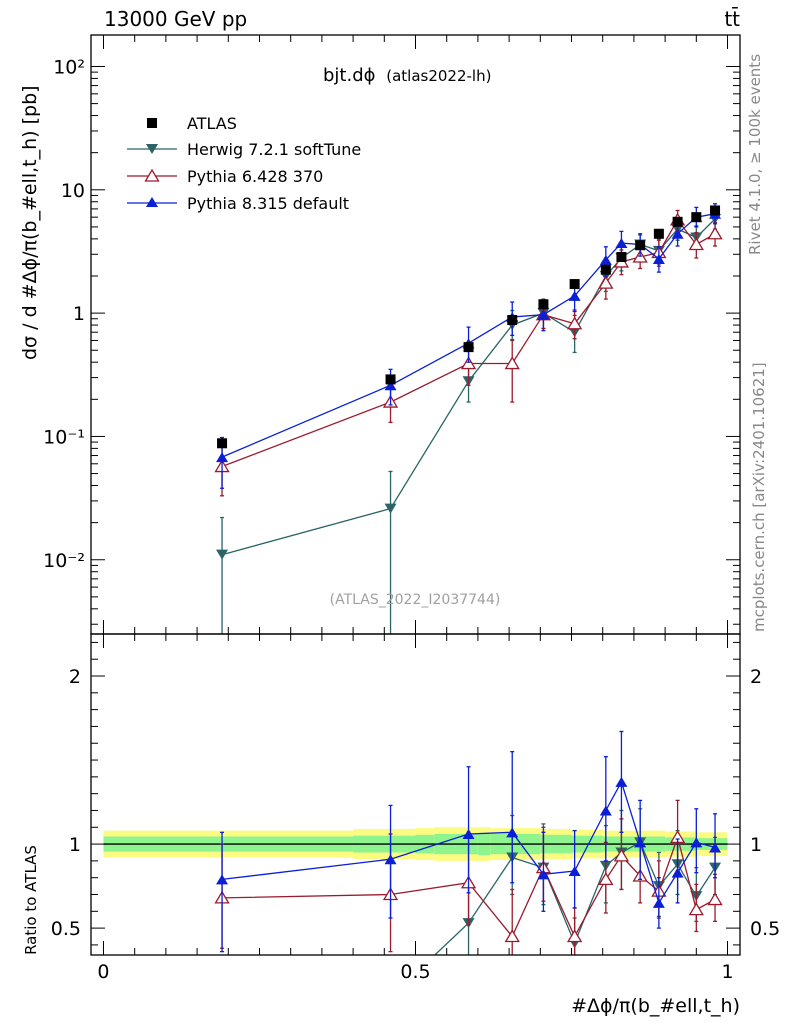  Describe the element at coordinates (415, 600) in the screenshot. I see `analysis-watermark: (ATLAS_2022_I2037744)` at that location.